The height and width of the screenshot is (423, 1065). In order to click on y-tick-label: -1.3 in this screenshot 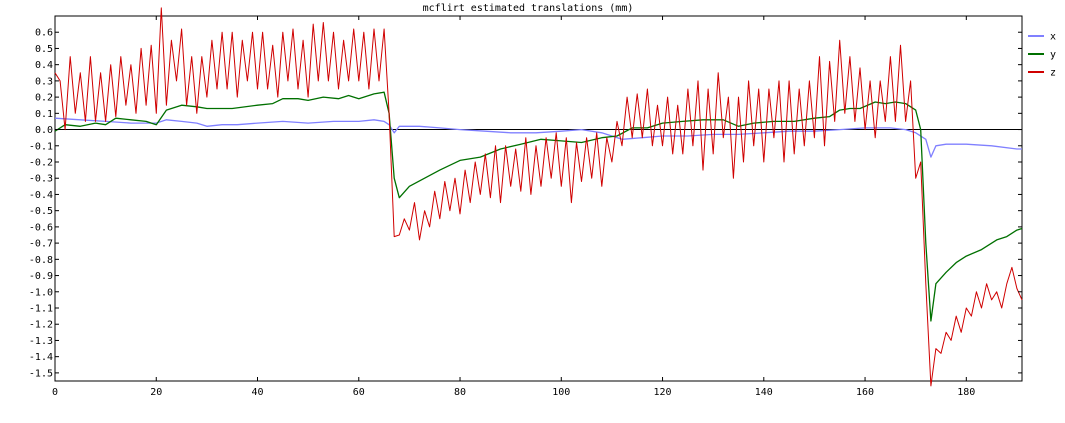, I will do `click(41, 341)`.